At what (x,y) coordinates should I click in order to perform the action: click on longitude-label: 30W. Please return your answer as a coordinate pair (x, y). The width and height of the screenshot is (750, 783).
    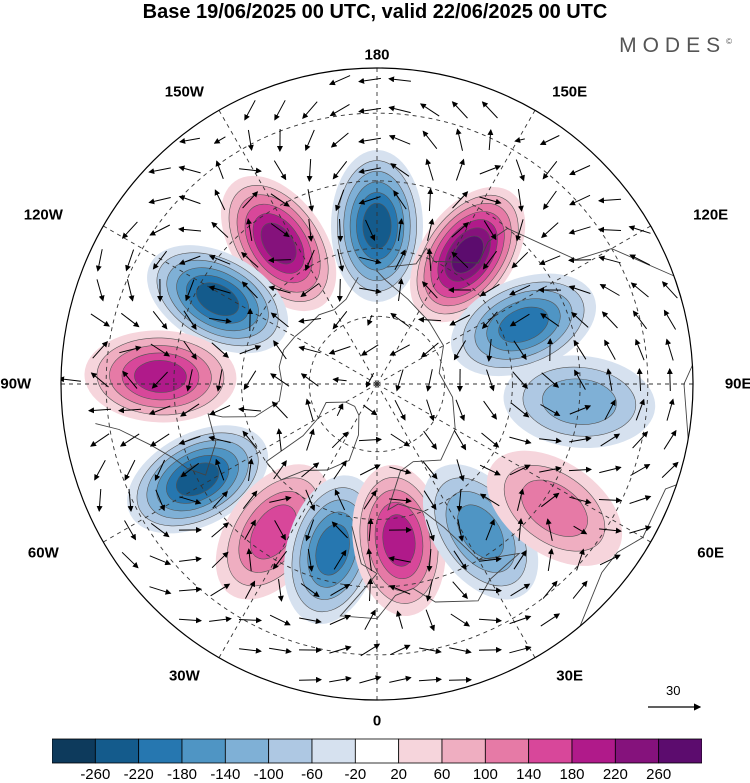
    Looking at the image, I should click on (184, 676).